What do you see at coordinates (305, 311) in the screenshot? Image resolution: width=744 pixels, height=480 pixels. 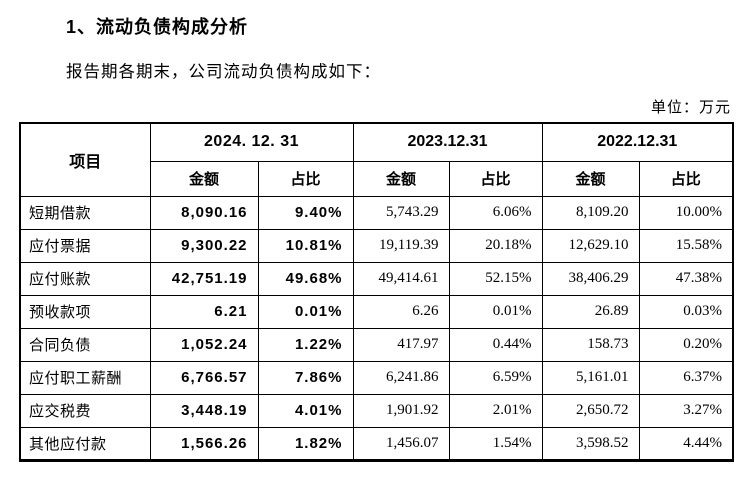 I see `cell-2024-ratio: 0.01%` at bounding box center [305, 311].